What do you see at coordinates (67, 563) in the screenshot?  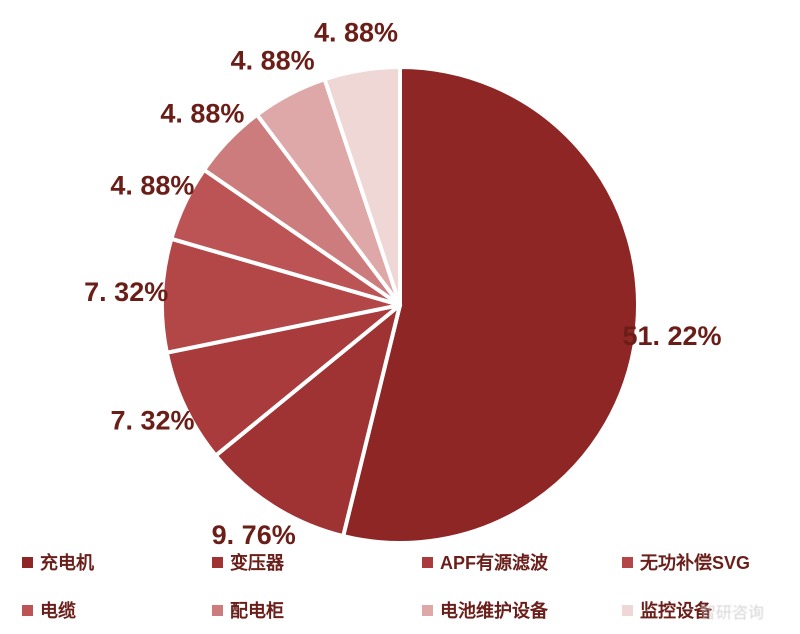 I see `legend-label: 充电机` at bounding box center [67, 563].